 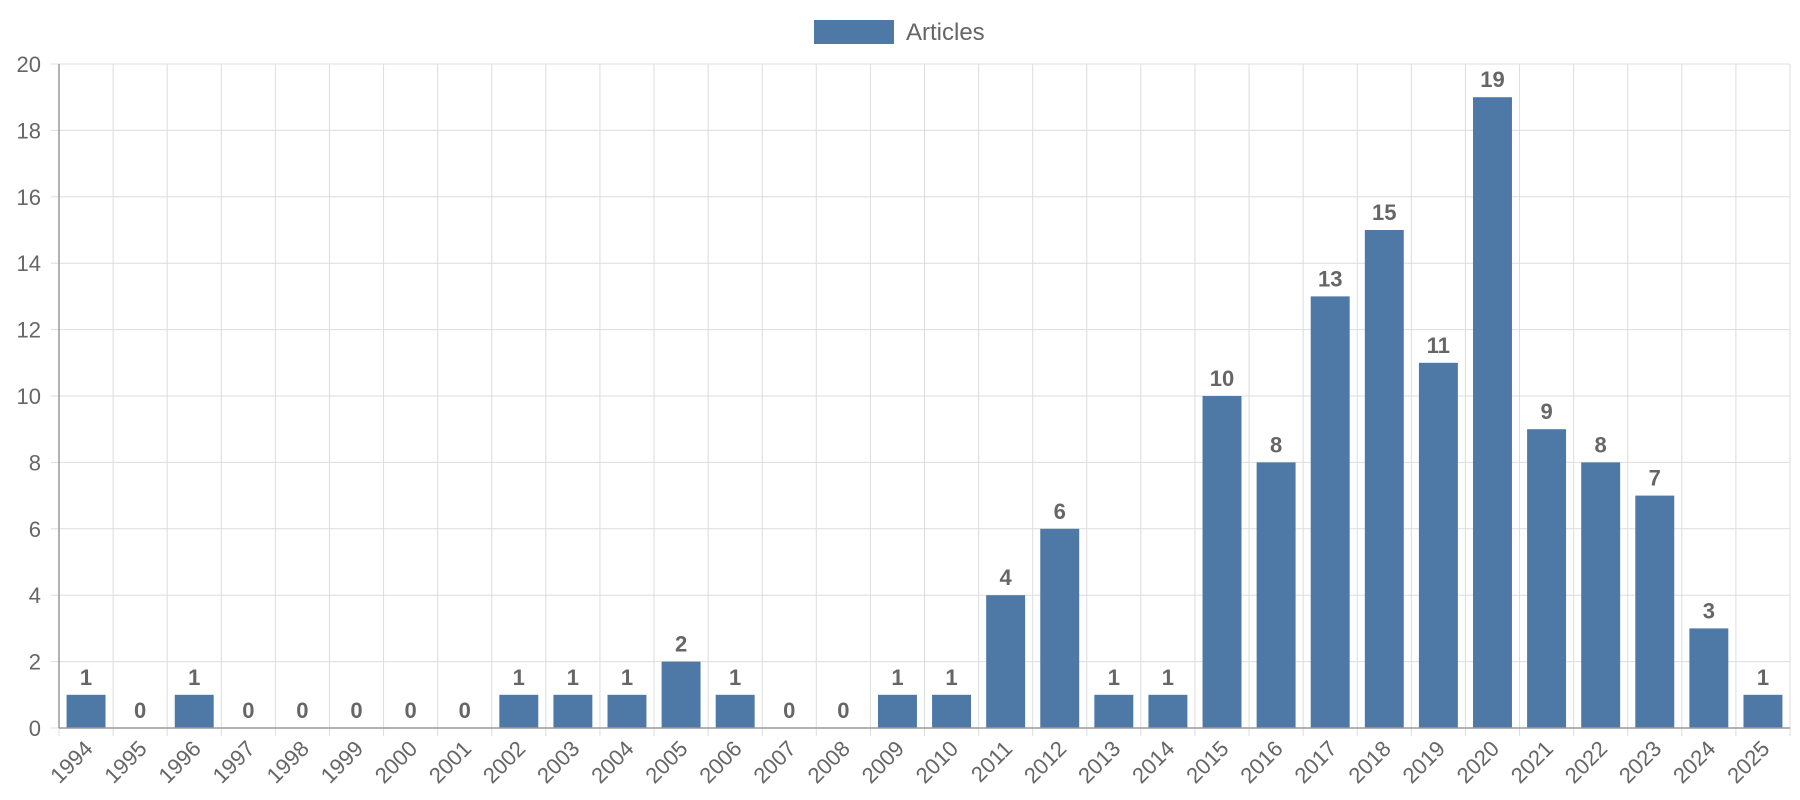 I want to click on x-tick-label-1999: 1999, so click(x=342, y=762).